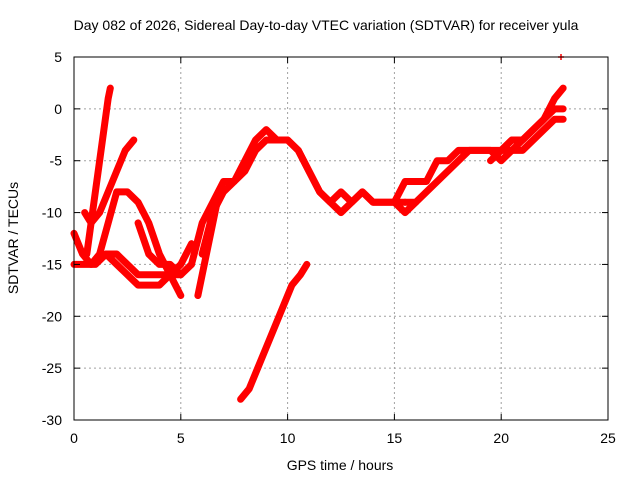 The image size is (640, 480). Describe the element at coordinates (58, 109) in the screenshot. I see `y-tick-label: 0` at that location.